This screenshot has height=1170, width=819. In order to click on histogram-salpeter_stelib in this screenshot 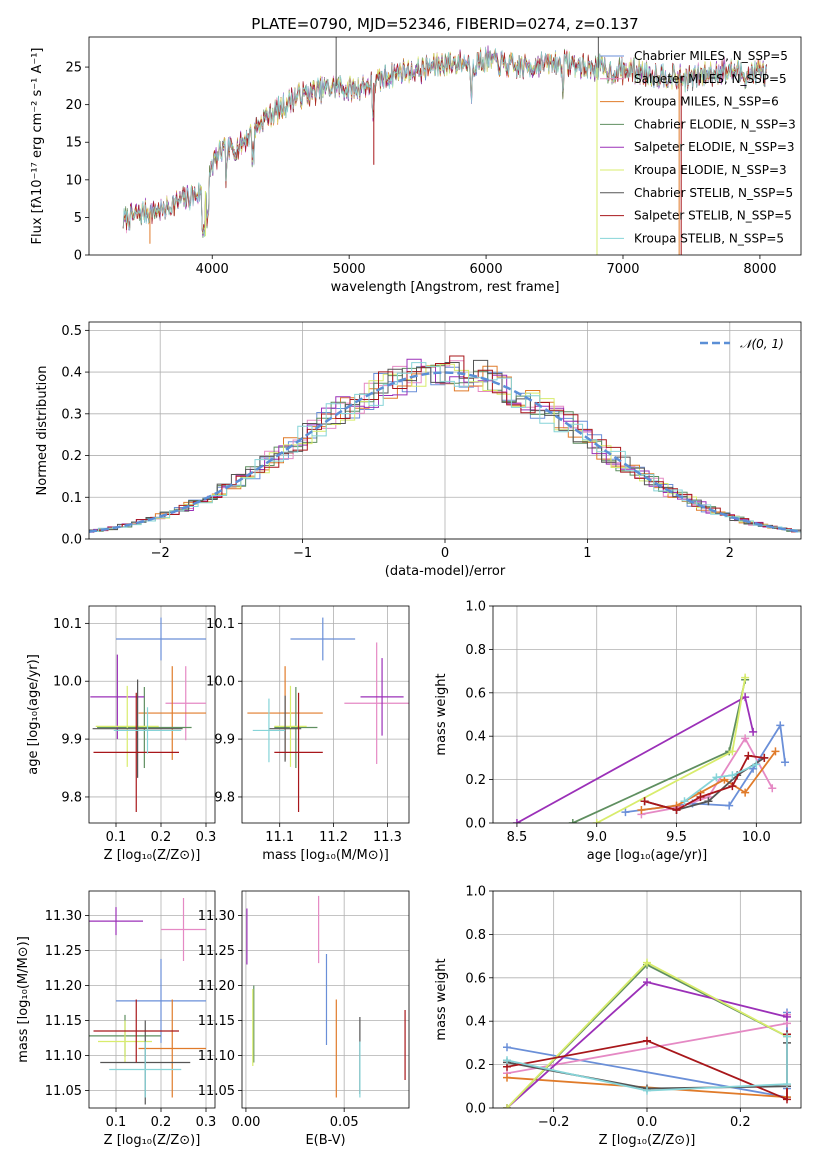, I will do `click(445, 444)`.